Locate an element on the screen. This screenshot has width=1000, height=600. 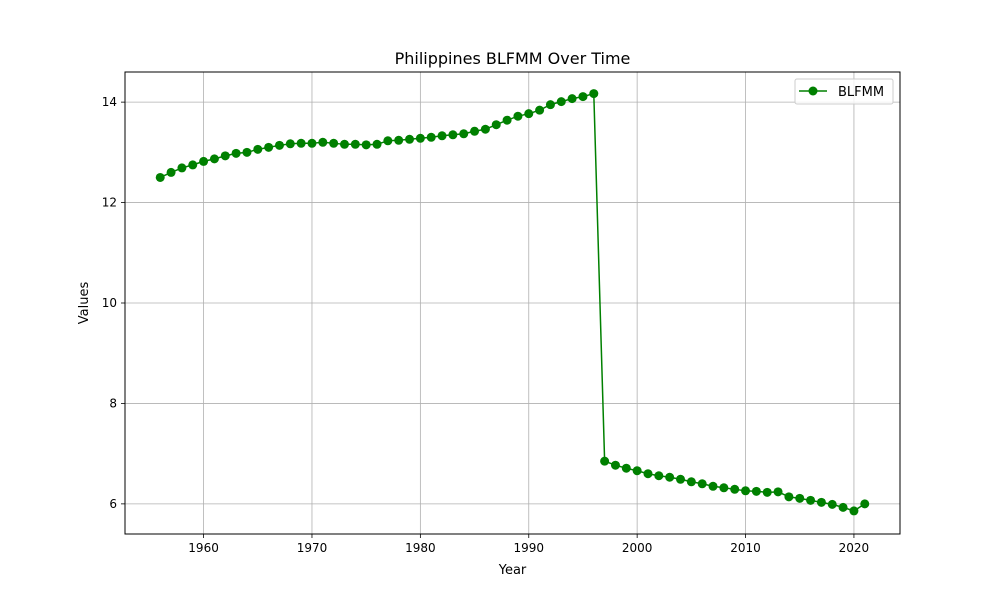
legend-marker-icon is located at coordinates (813, 91).